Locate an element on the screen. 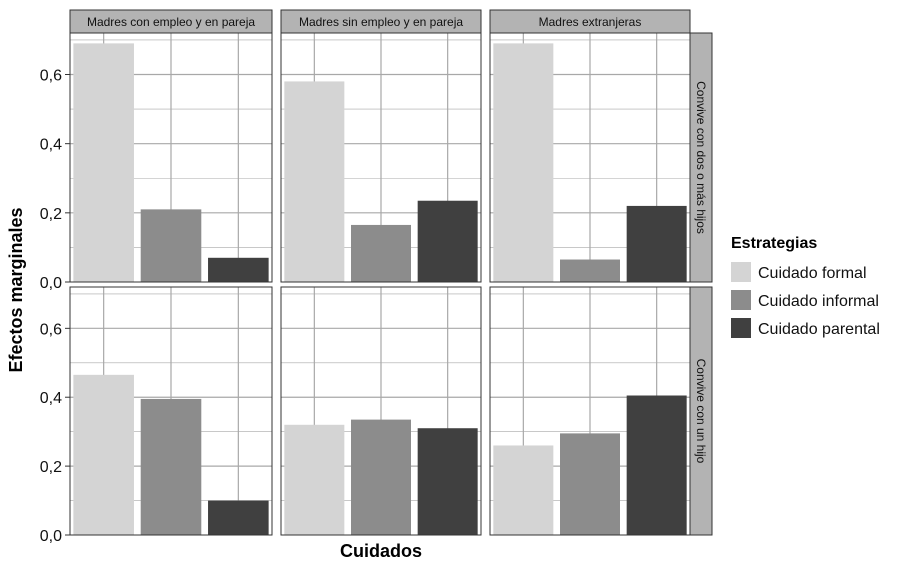 The height and width of the screenshot is (563, 902). row-strip: Convive con dos o más hijos is located at coordinates (701, 157).